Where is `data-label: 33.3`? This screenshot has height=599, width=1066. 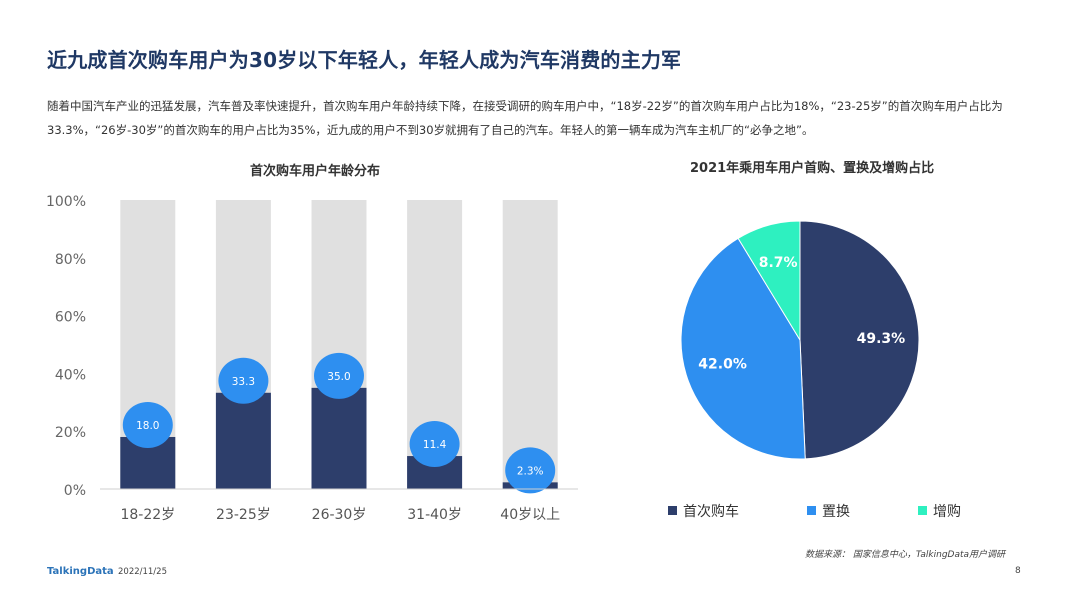 data-label: 33.3 is located at coordinates (243, 382).